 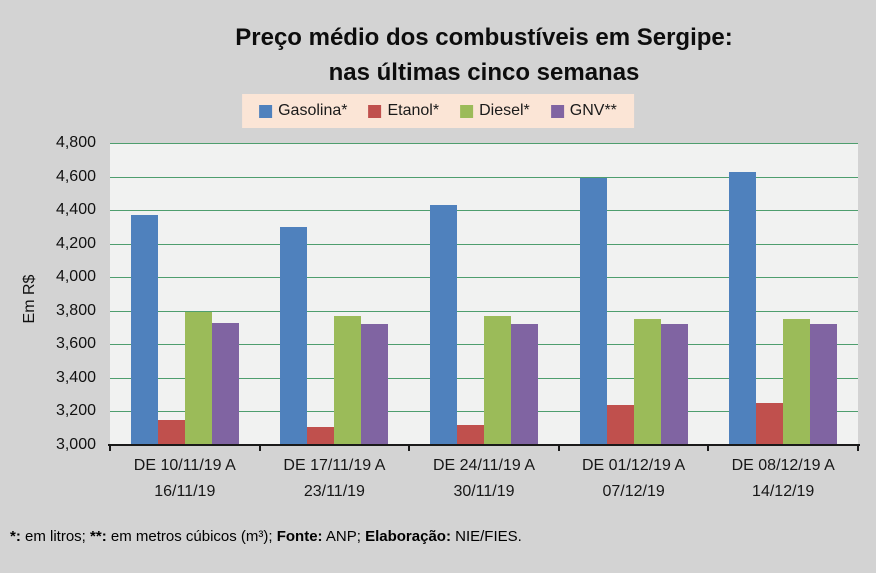 I want to click on bar-diesel-week2, so click(x=348, y=380).